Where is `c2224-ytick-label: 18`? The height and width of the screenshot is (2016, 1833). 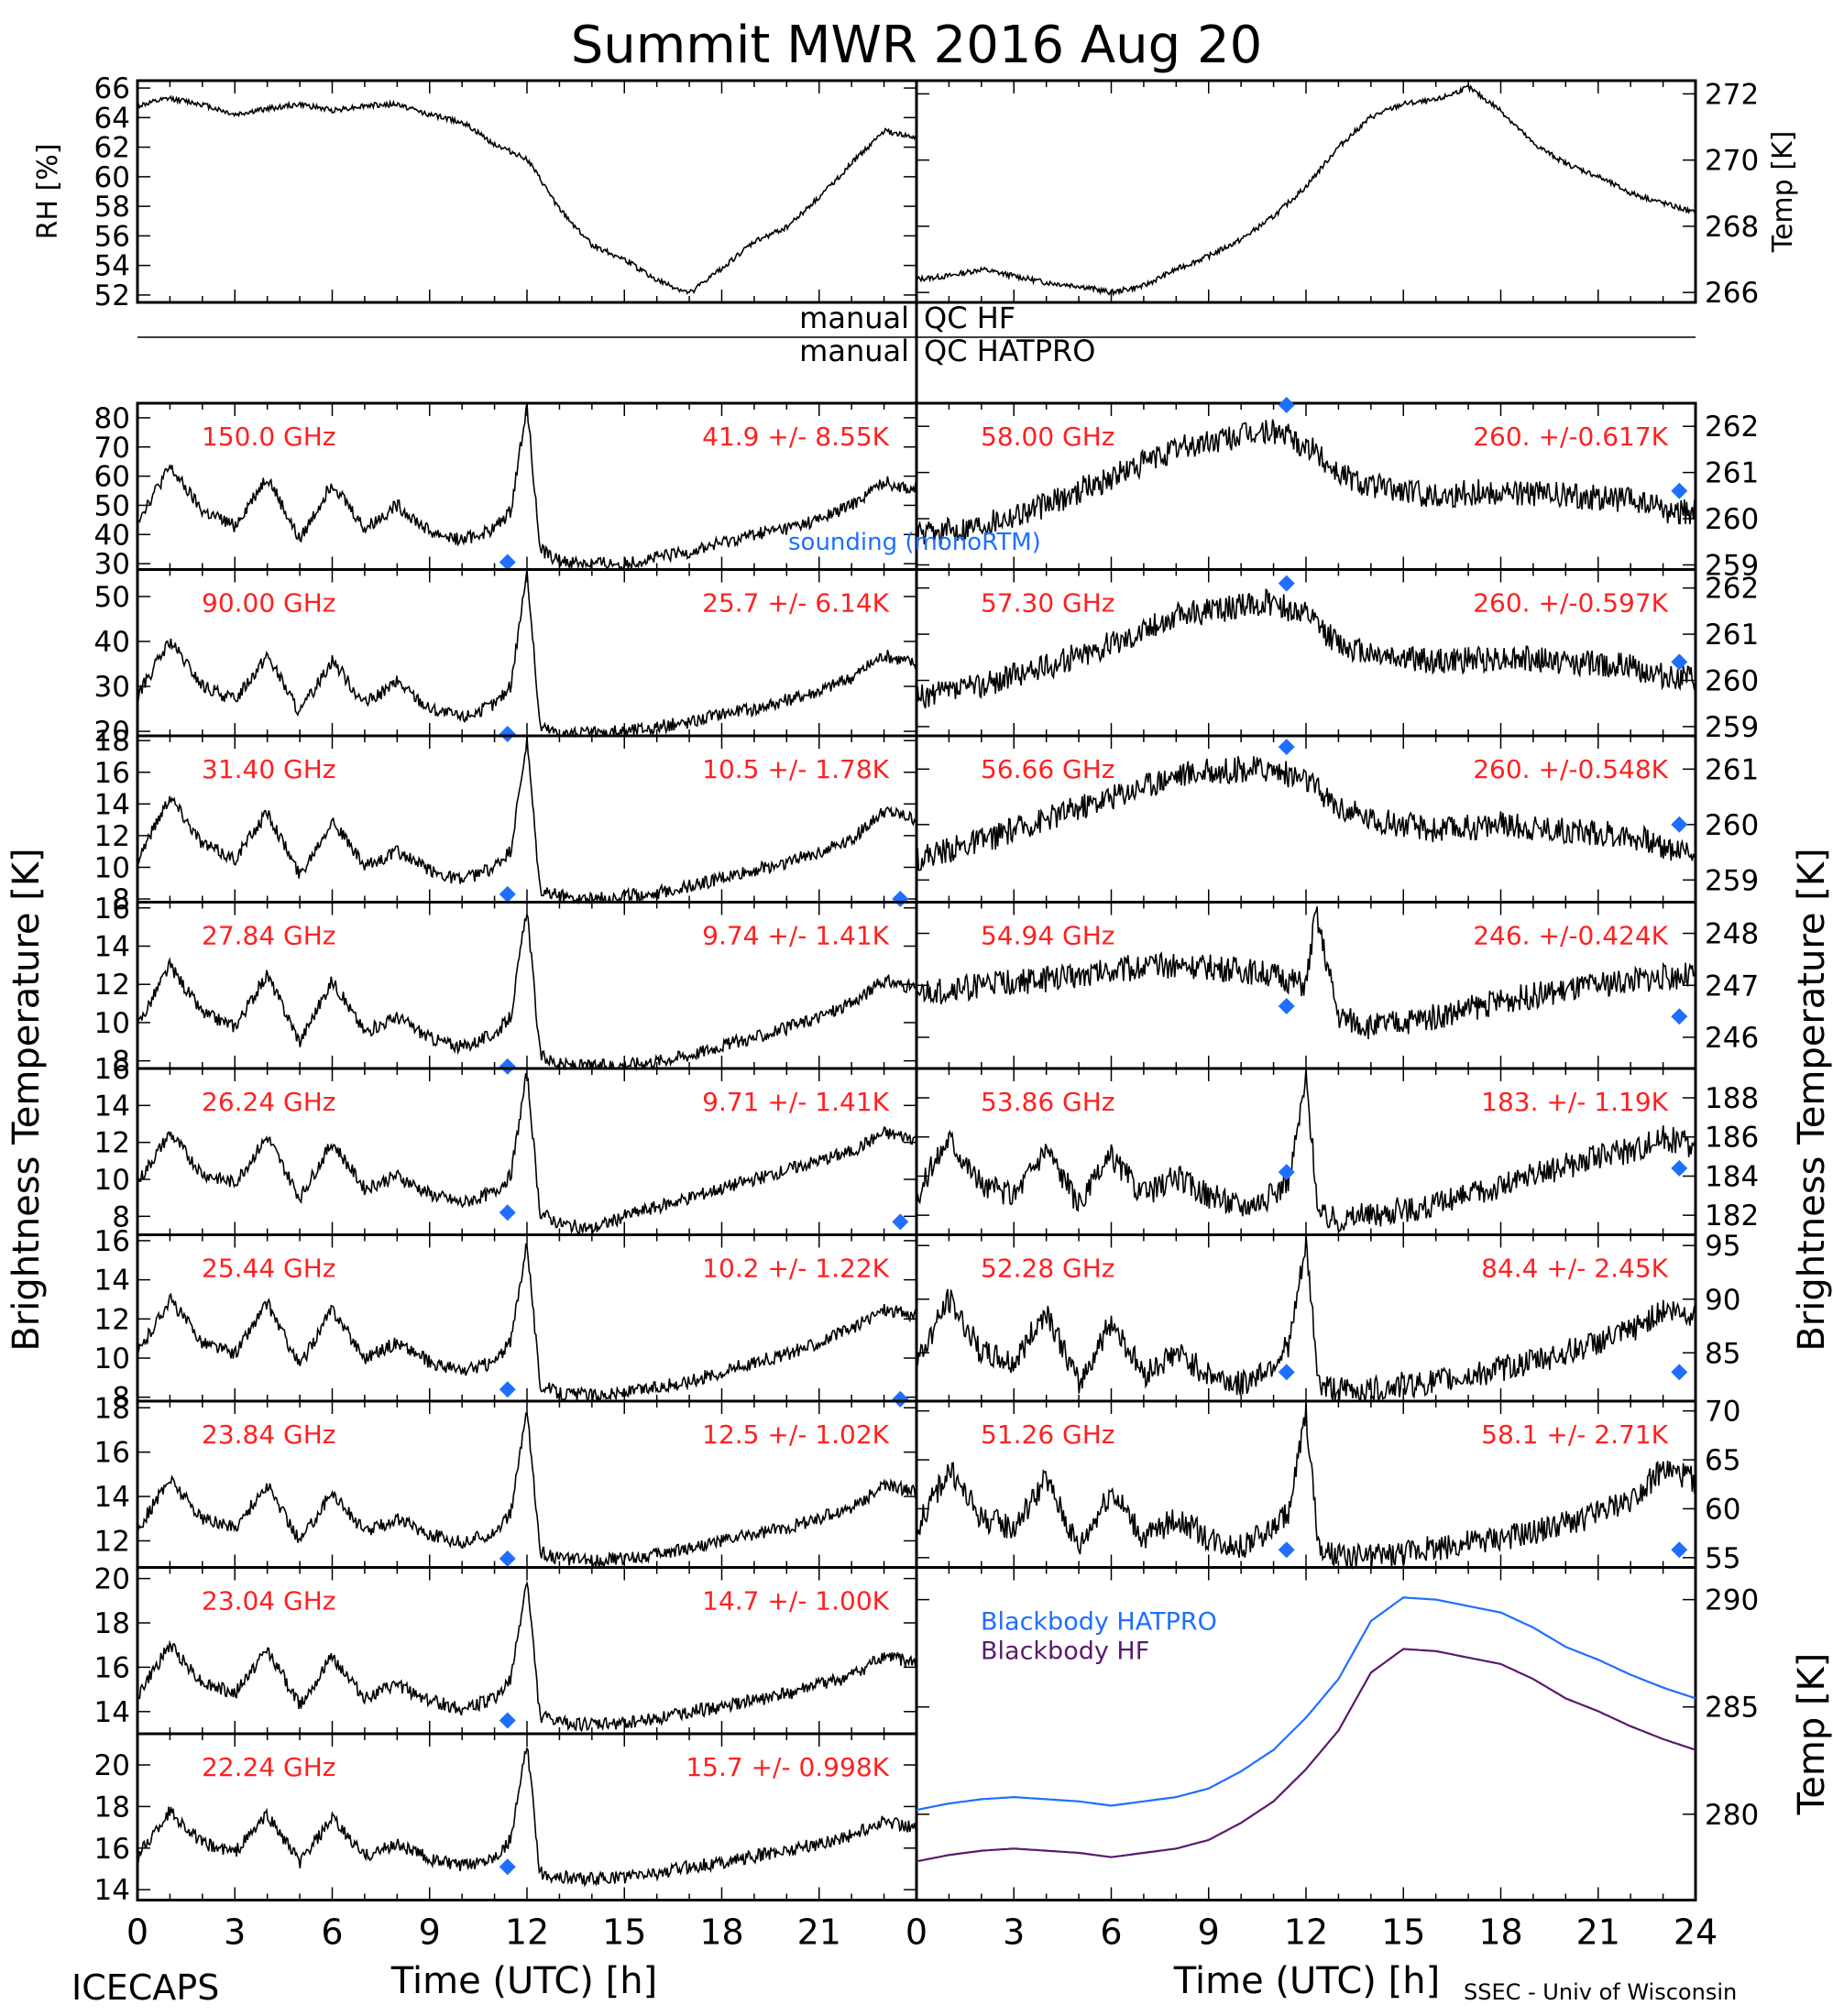 c2224-ytick-label: 18 is located at coordinates (112, 1807).